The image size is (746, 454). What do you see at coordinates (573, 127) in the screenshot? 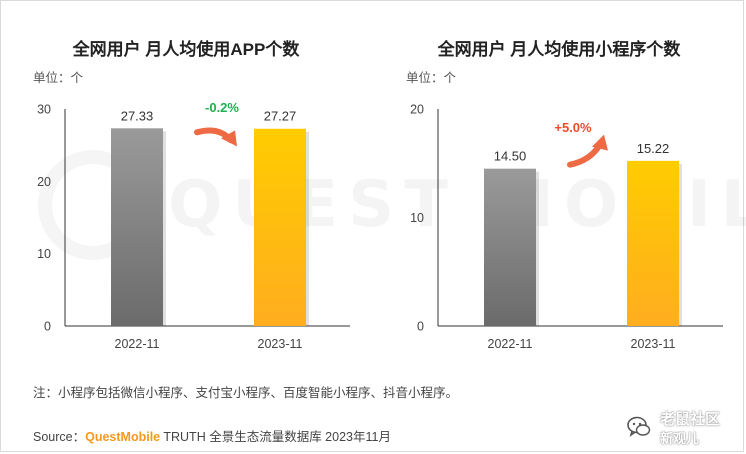
I see `change-label: +5.0%` at bounding box center [573, 127].